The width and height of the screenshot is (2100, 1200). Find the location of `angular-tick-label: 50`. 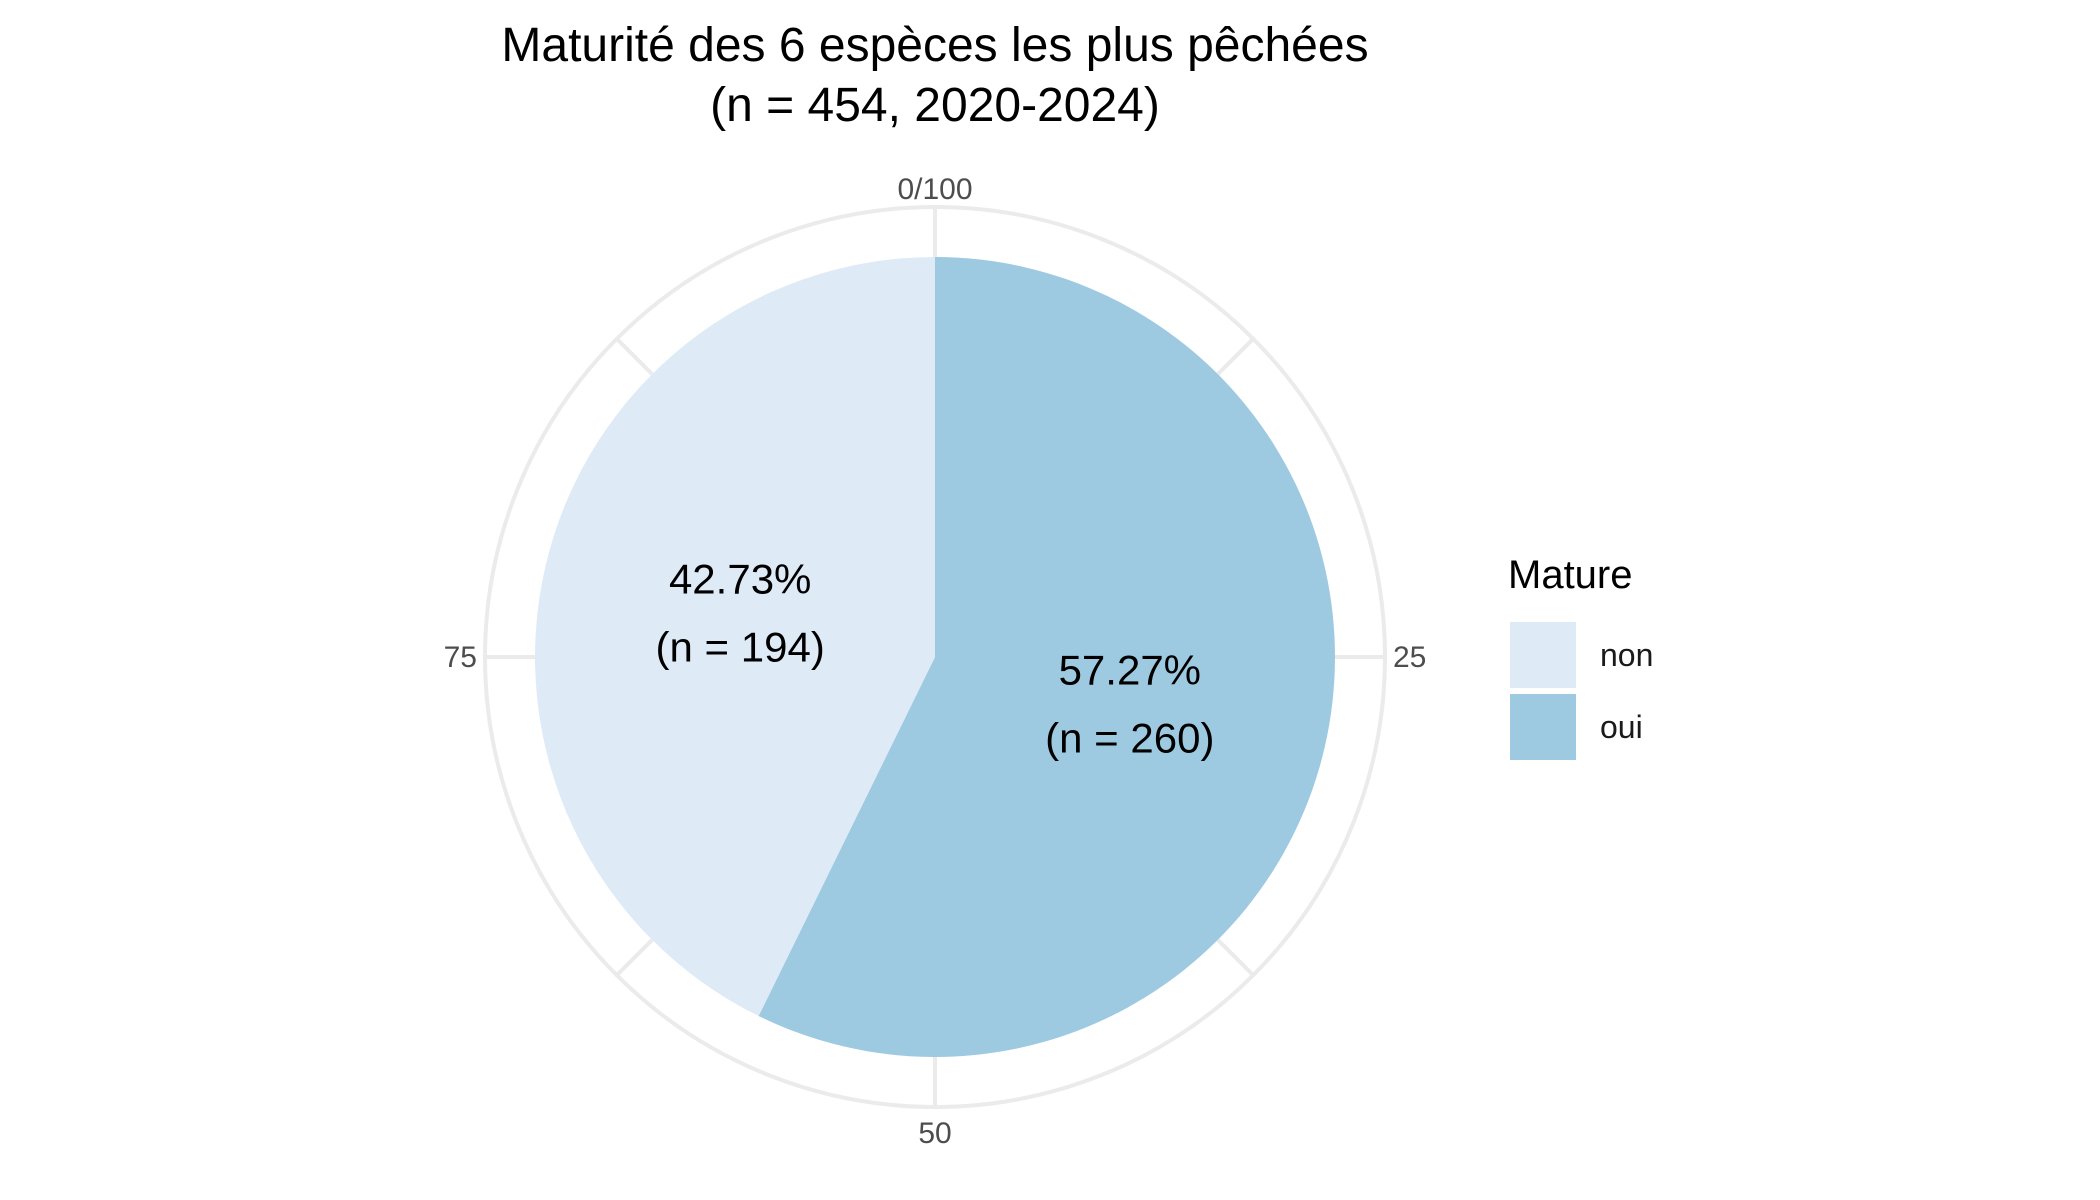

angular-tick-label: 50 is located at coordinates (934, 1133).